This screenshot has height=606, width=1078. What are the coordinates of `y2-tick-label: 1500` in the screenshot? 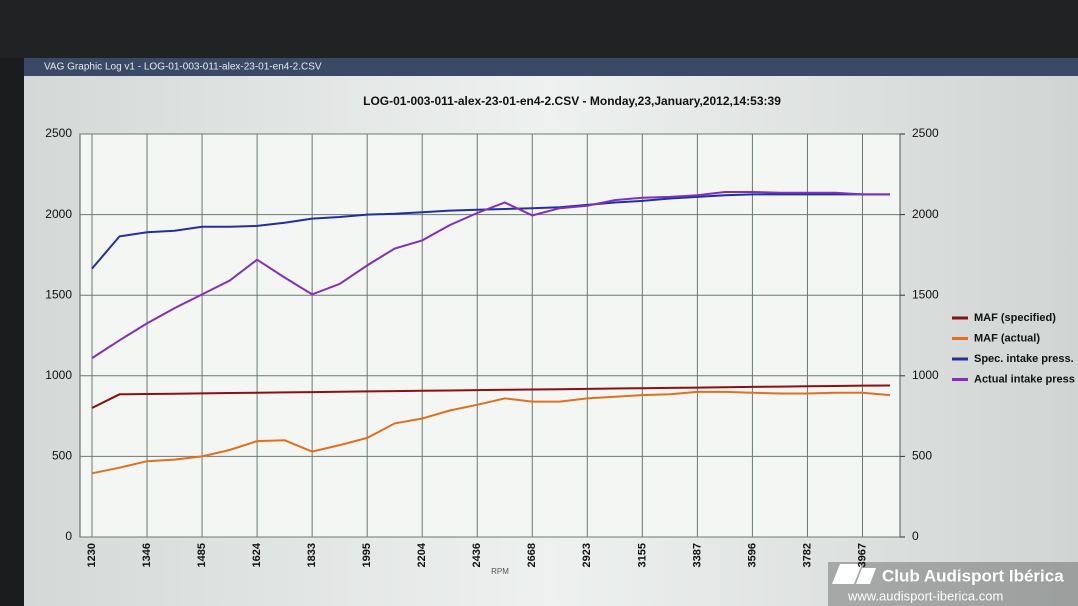 It's located at (925, 294).